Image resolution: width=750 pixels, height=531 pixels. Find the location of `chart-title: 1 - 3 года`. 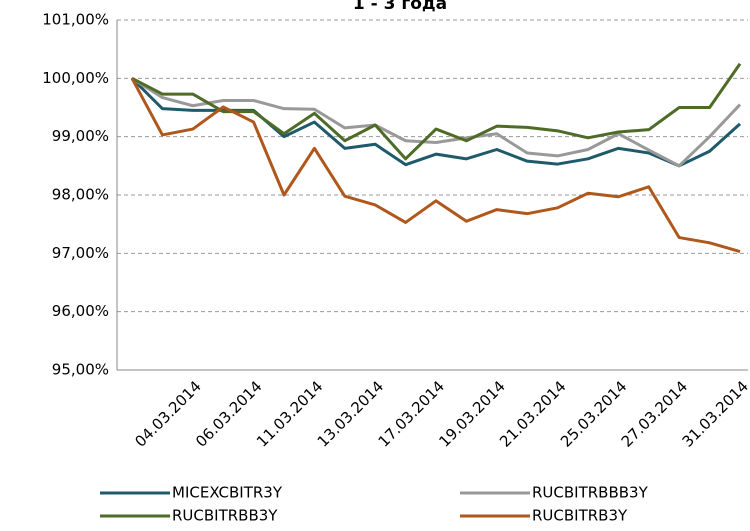

chart-title: 1 - 3 года is located at coordinates (400, 7).